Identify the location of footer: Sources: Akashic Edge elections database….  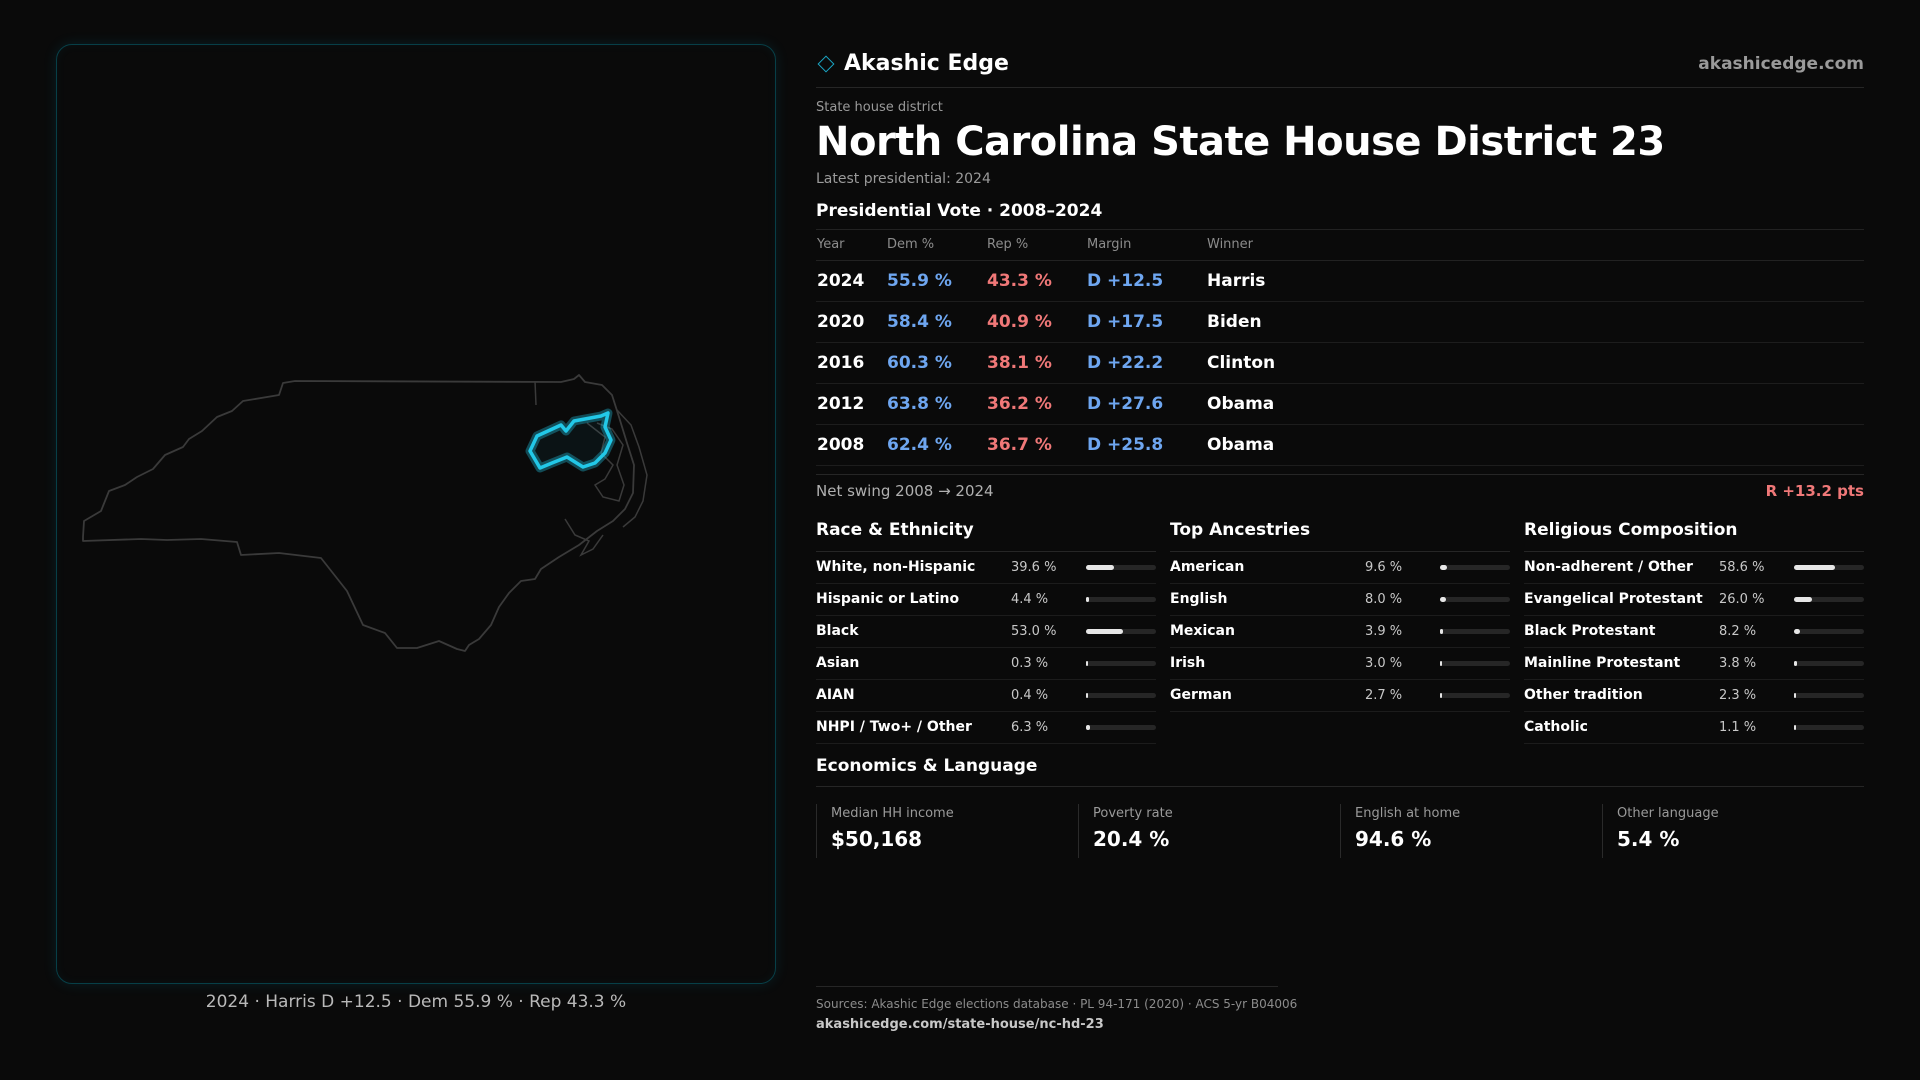
(1056, 1009).